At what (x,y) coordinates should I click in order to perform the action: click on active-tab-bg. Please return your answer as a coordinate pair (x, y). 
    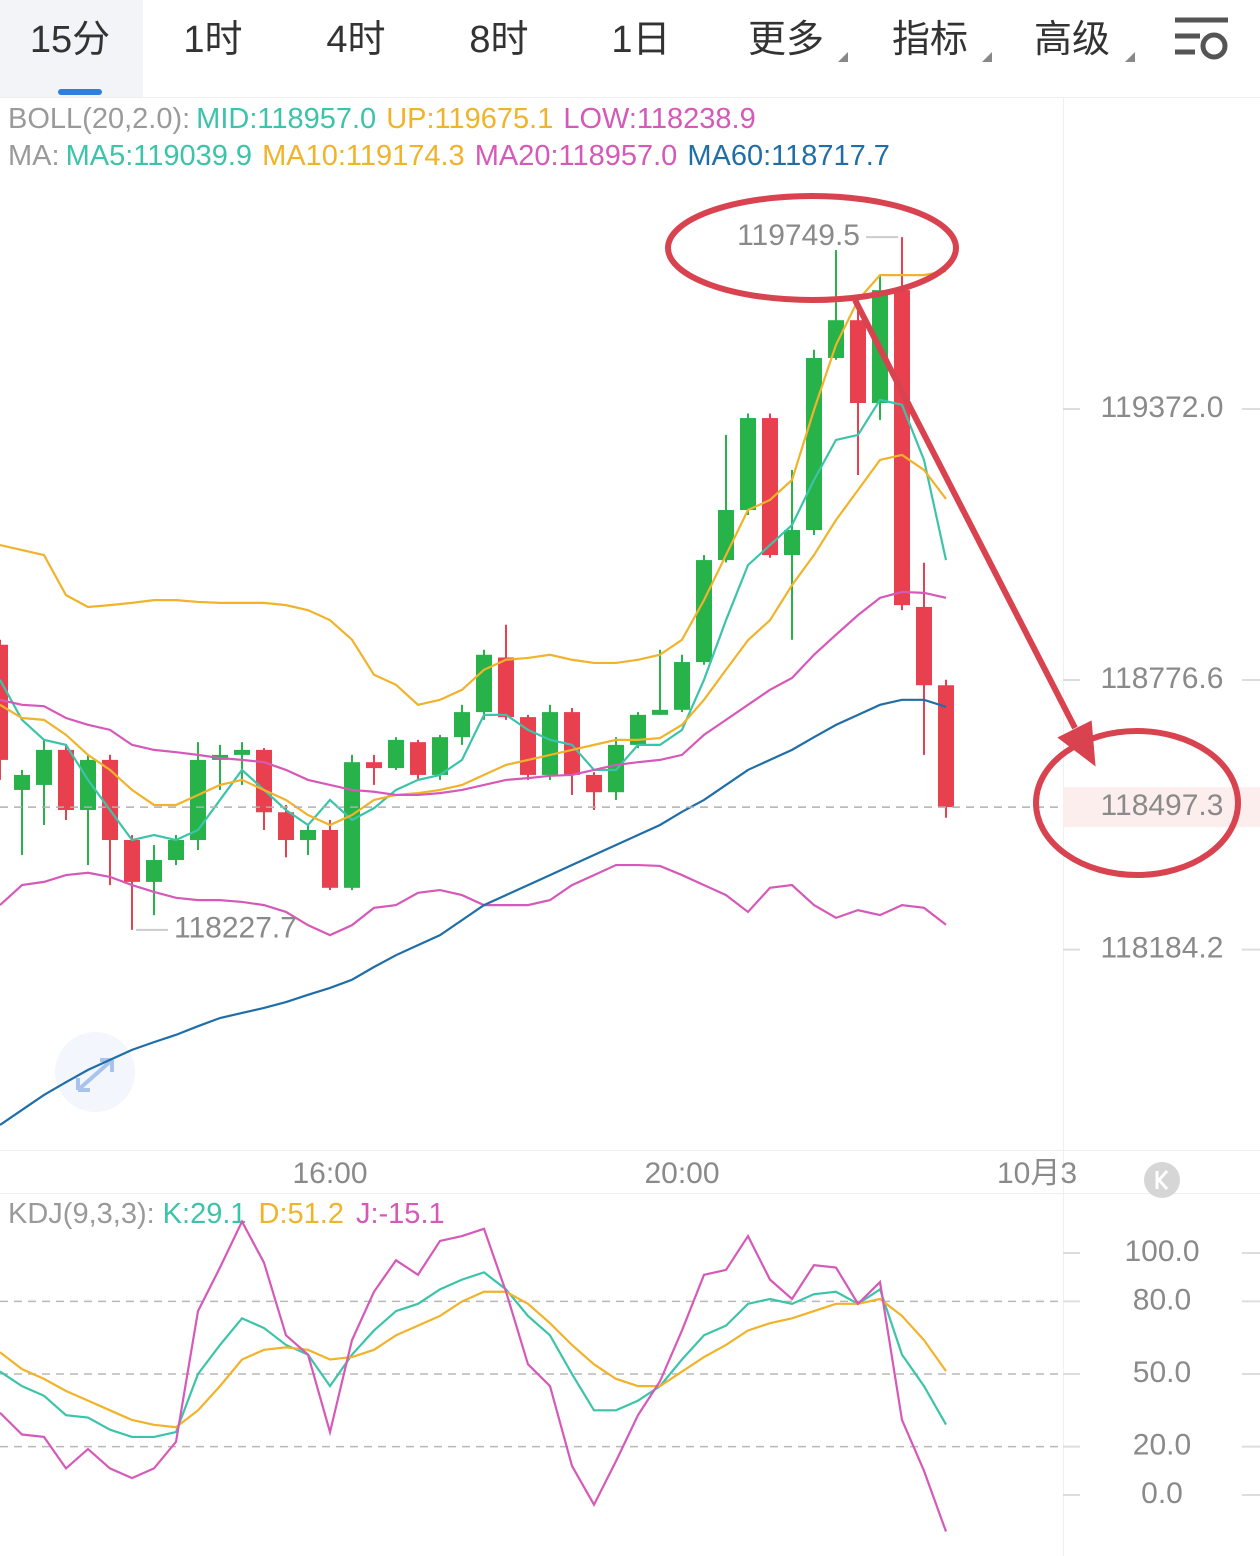
    Looking at the image, I should click on (71, 48).